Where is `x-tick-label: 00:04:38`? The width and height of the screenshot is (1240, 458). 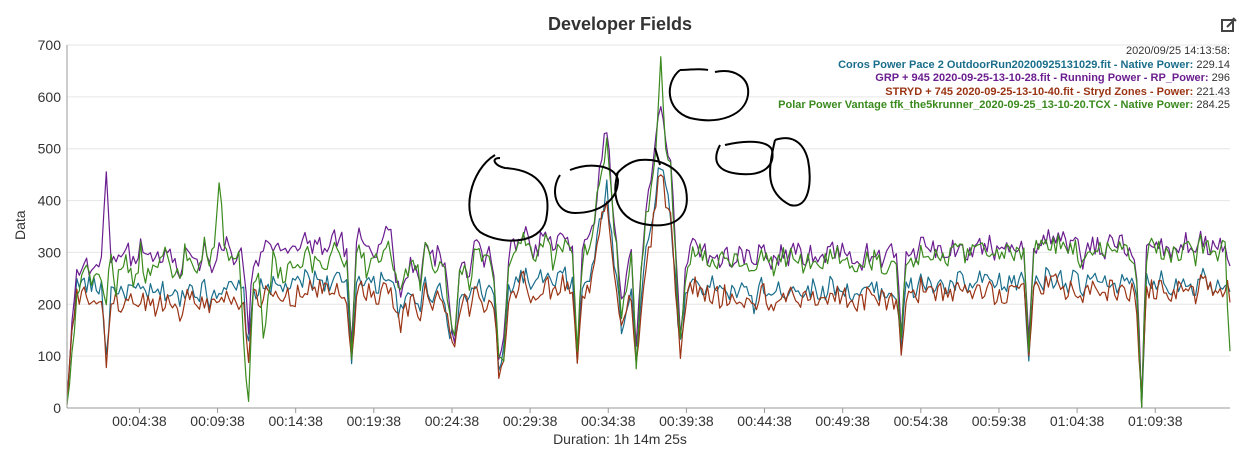
x-tick-label: 00:04:38 is located at coordinates (139, 421).